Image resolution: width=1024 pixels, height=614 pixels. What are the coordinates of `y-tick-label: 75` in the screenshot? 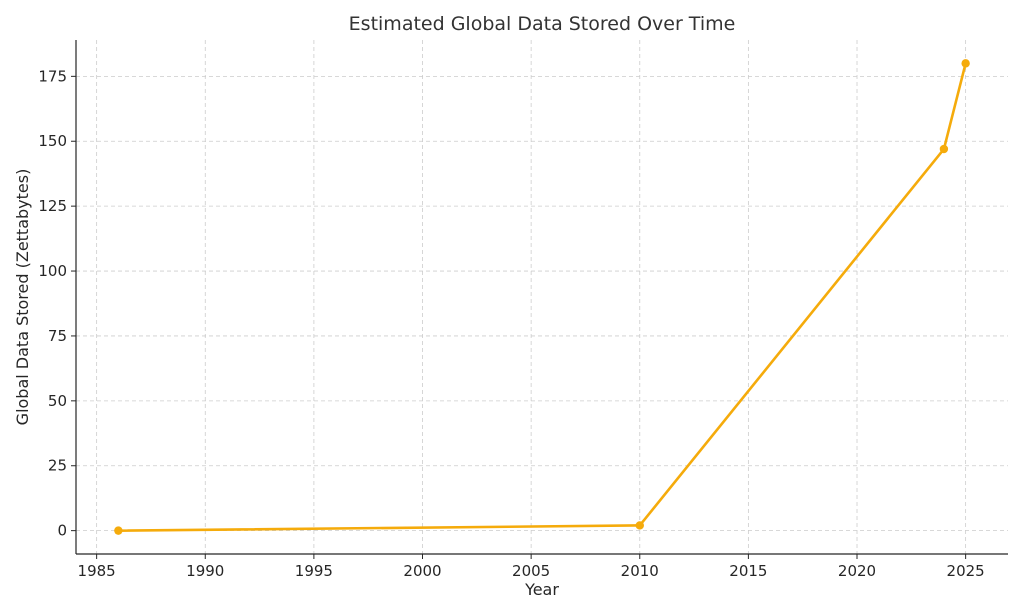 It's located at (57, 336).